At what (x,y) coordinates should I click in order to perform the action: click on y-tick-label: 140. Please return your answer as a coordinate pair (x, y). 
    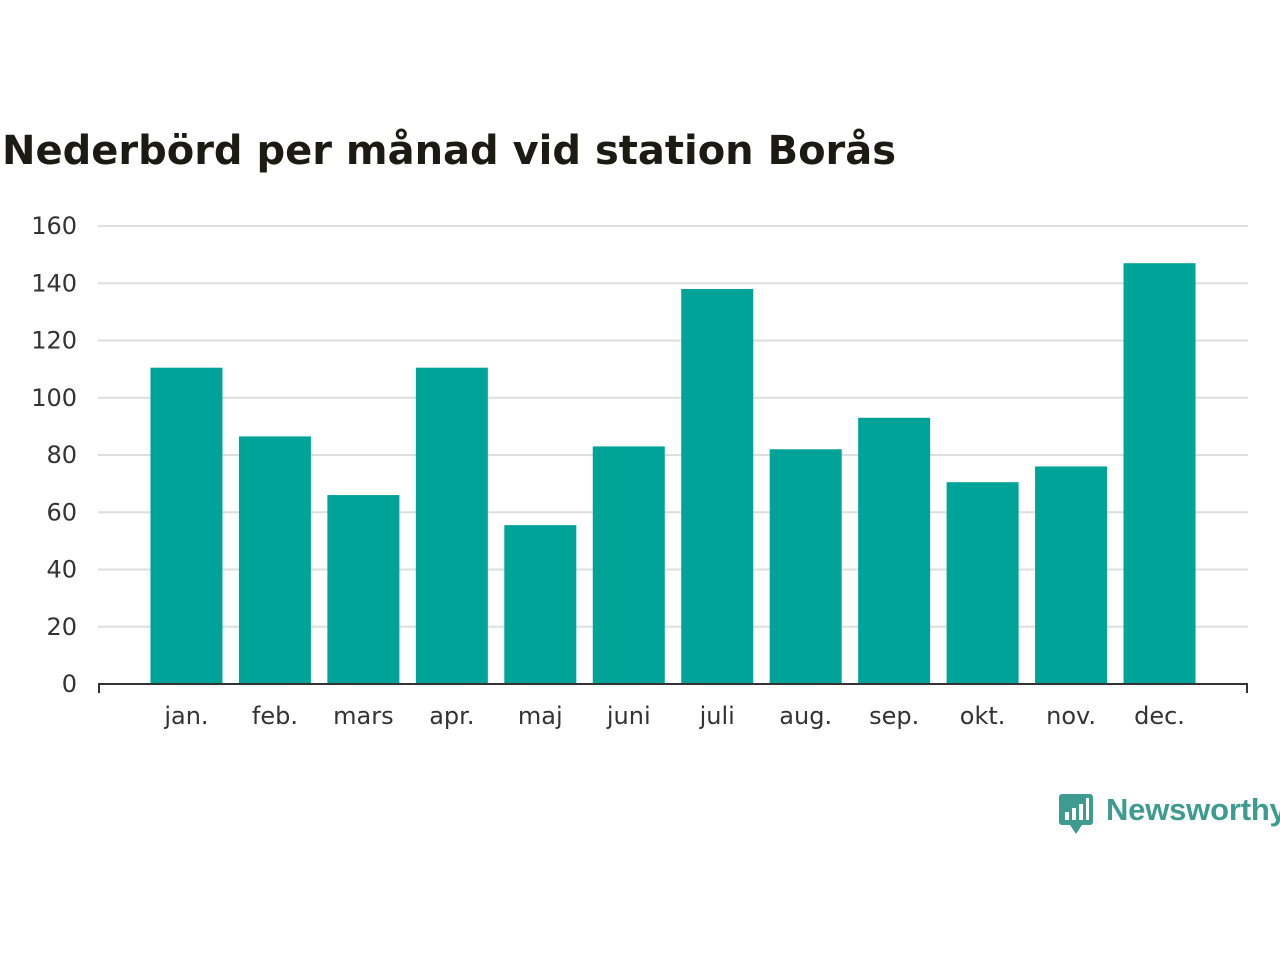
    Looking at the image, I should click on (54, 283).